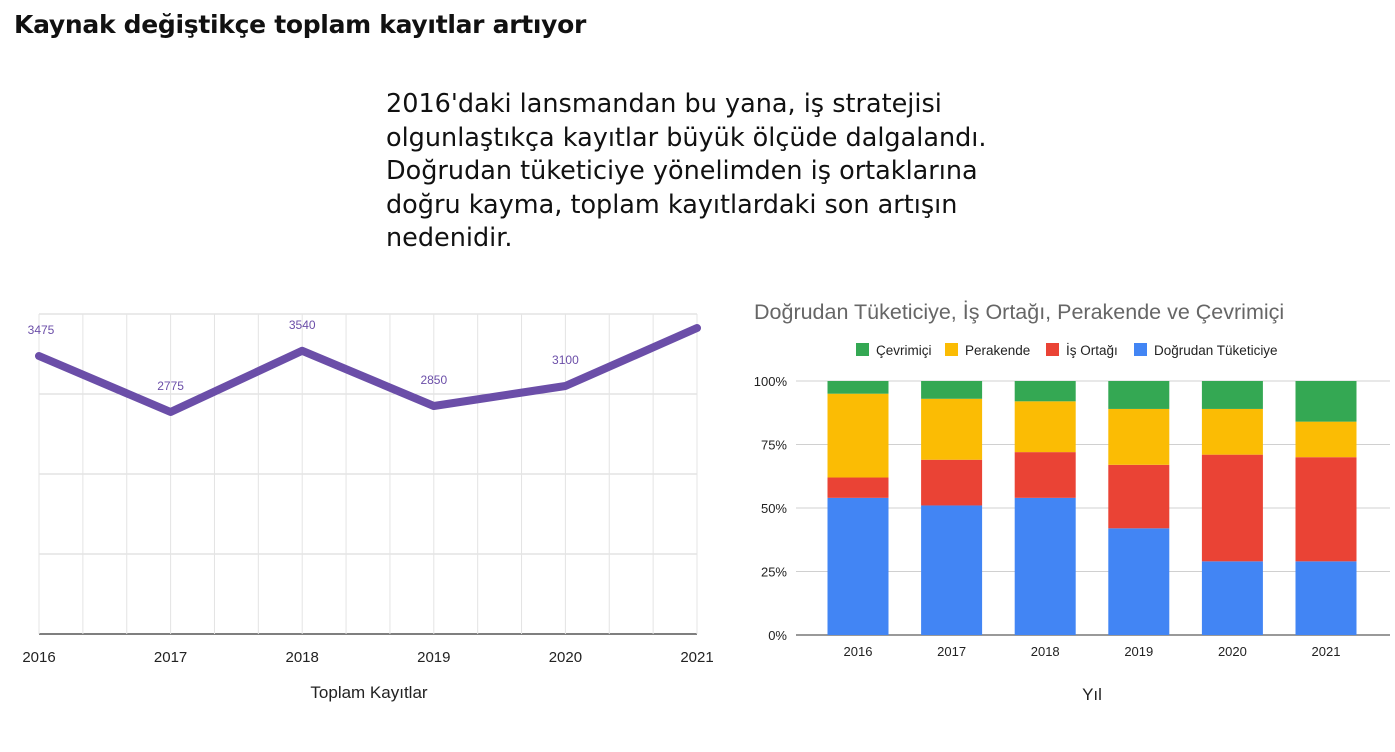 The width and height of the screenshot is (1395, 752). I want to click on line-chart-data-label: 2850, so click(433, 380).